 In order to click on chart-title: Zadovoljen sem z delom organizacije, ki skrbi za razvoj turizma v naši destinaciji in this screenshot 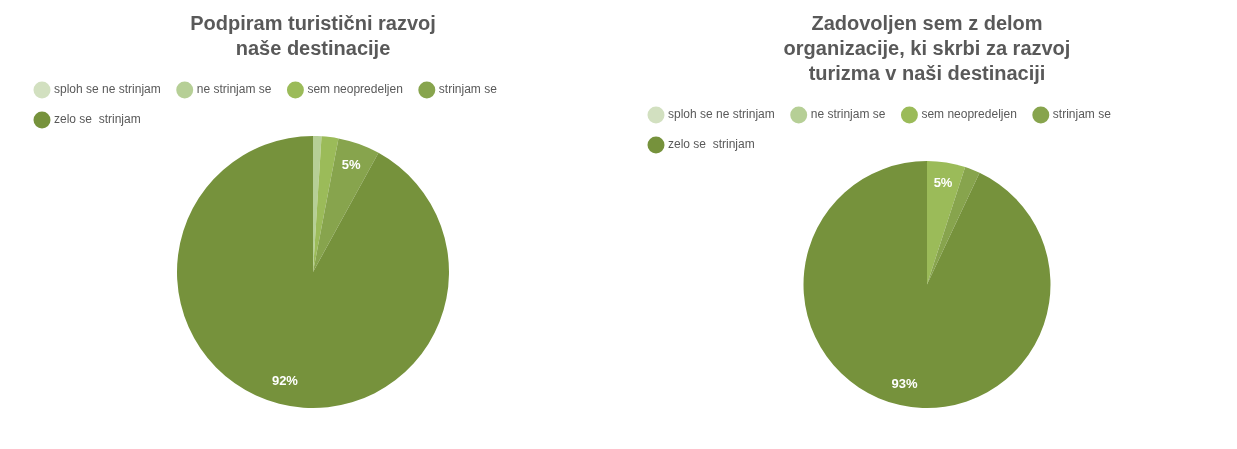, I will do `click(927, 48)`.